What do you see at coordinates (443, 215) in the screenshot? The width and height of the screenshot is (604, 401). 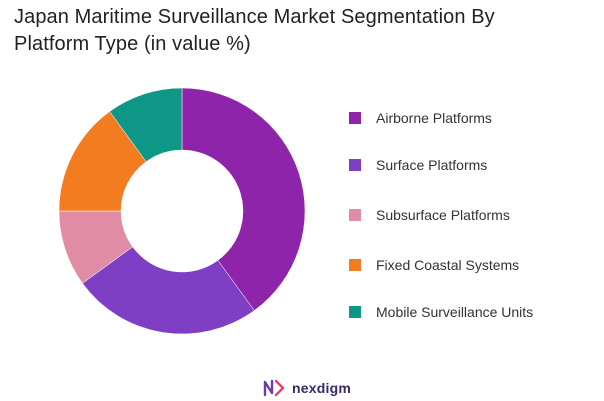 I see `legend-label: Subsurface Platforms` at bounding box center [443, 215].